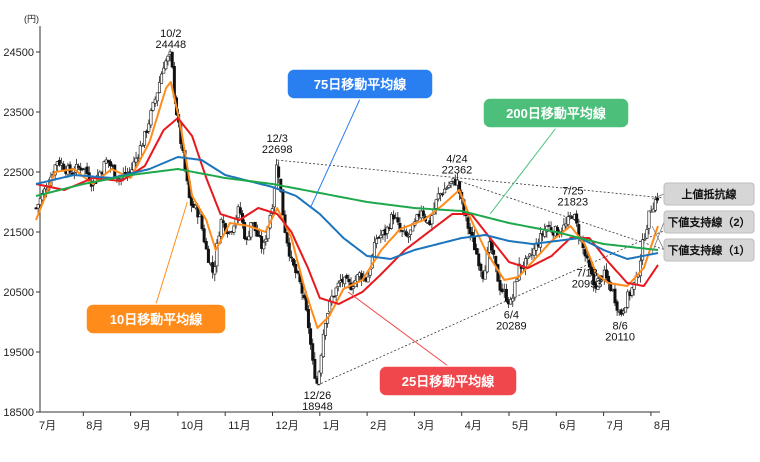 Image resolution: width=760 pixels, height=462 pixels. I want to click on side-label-box, so click(709, 194).